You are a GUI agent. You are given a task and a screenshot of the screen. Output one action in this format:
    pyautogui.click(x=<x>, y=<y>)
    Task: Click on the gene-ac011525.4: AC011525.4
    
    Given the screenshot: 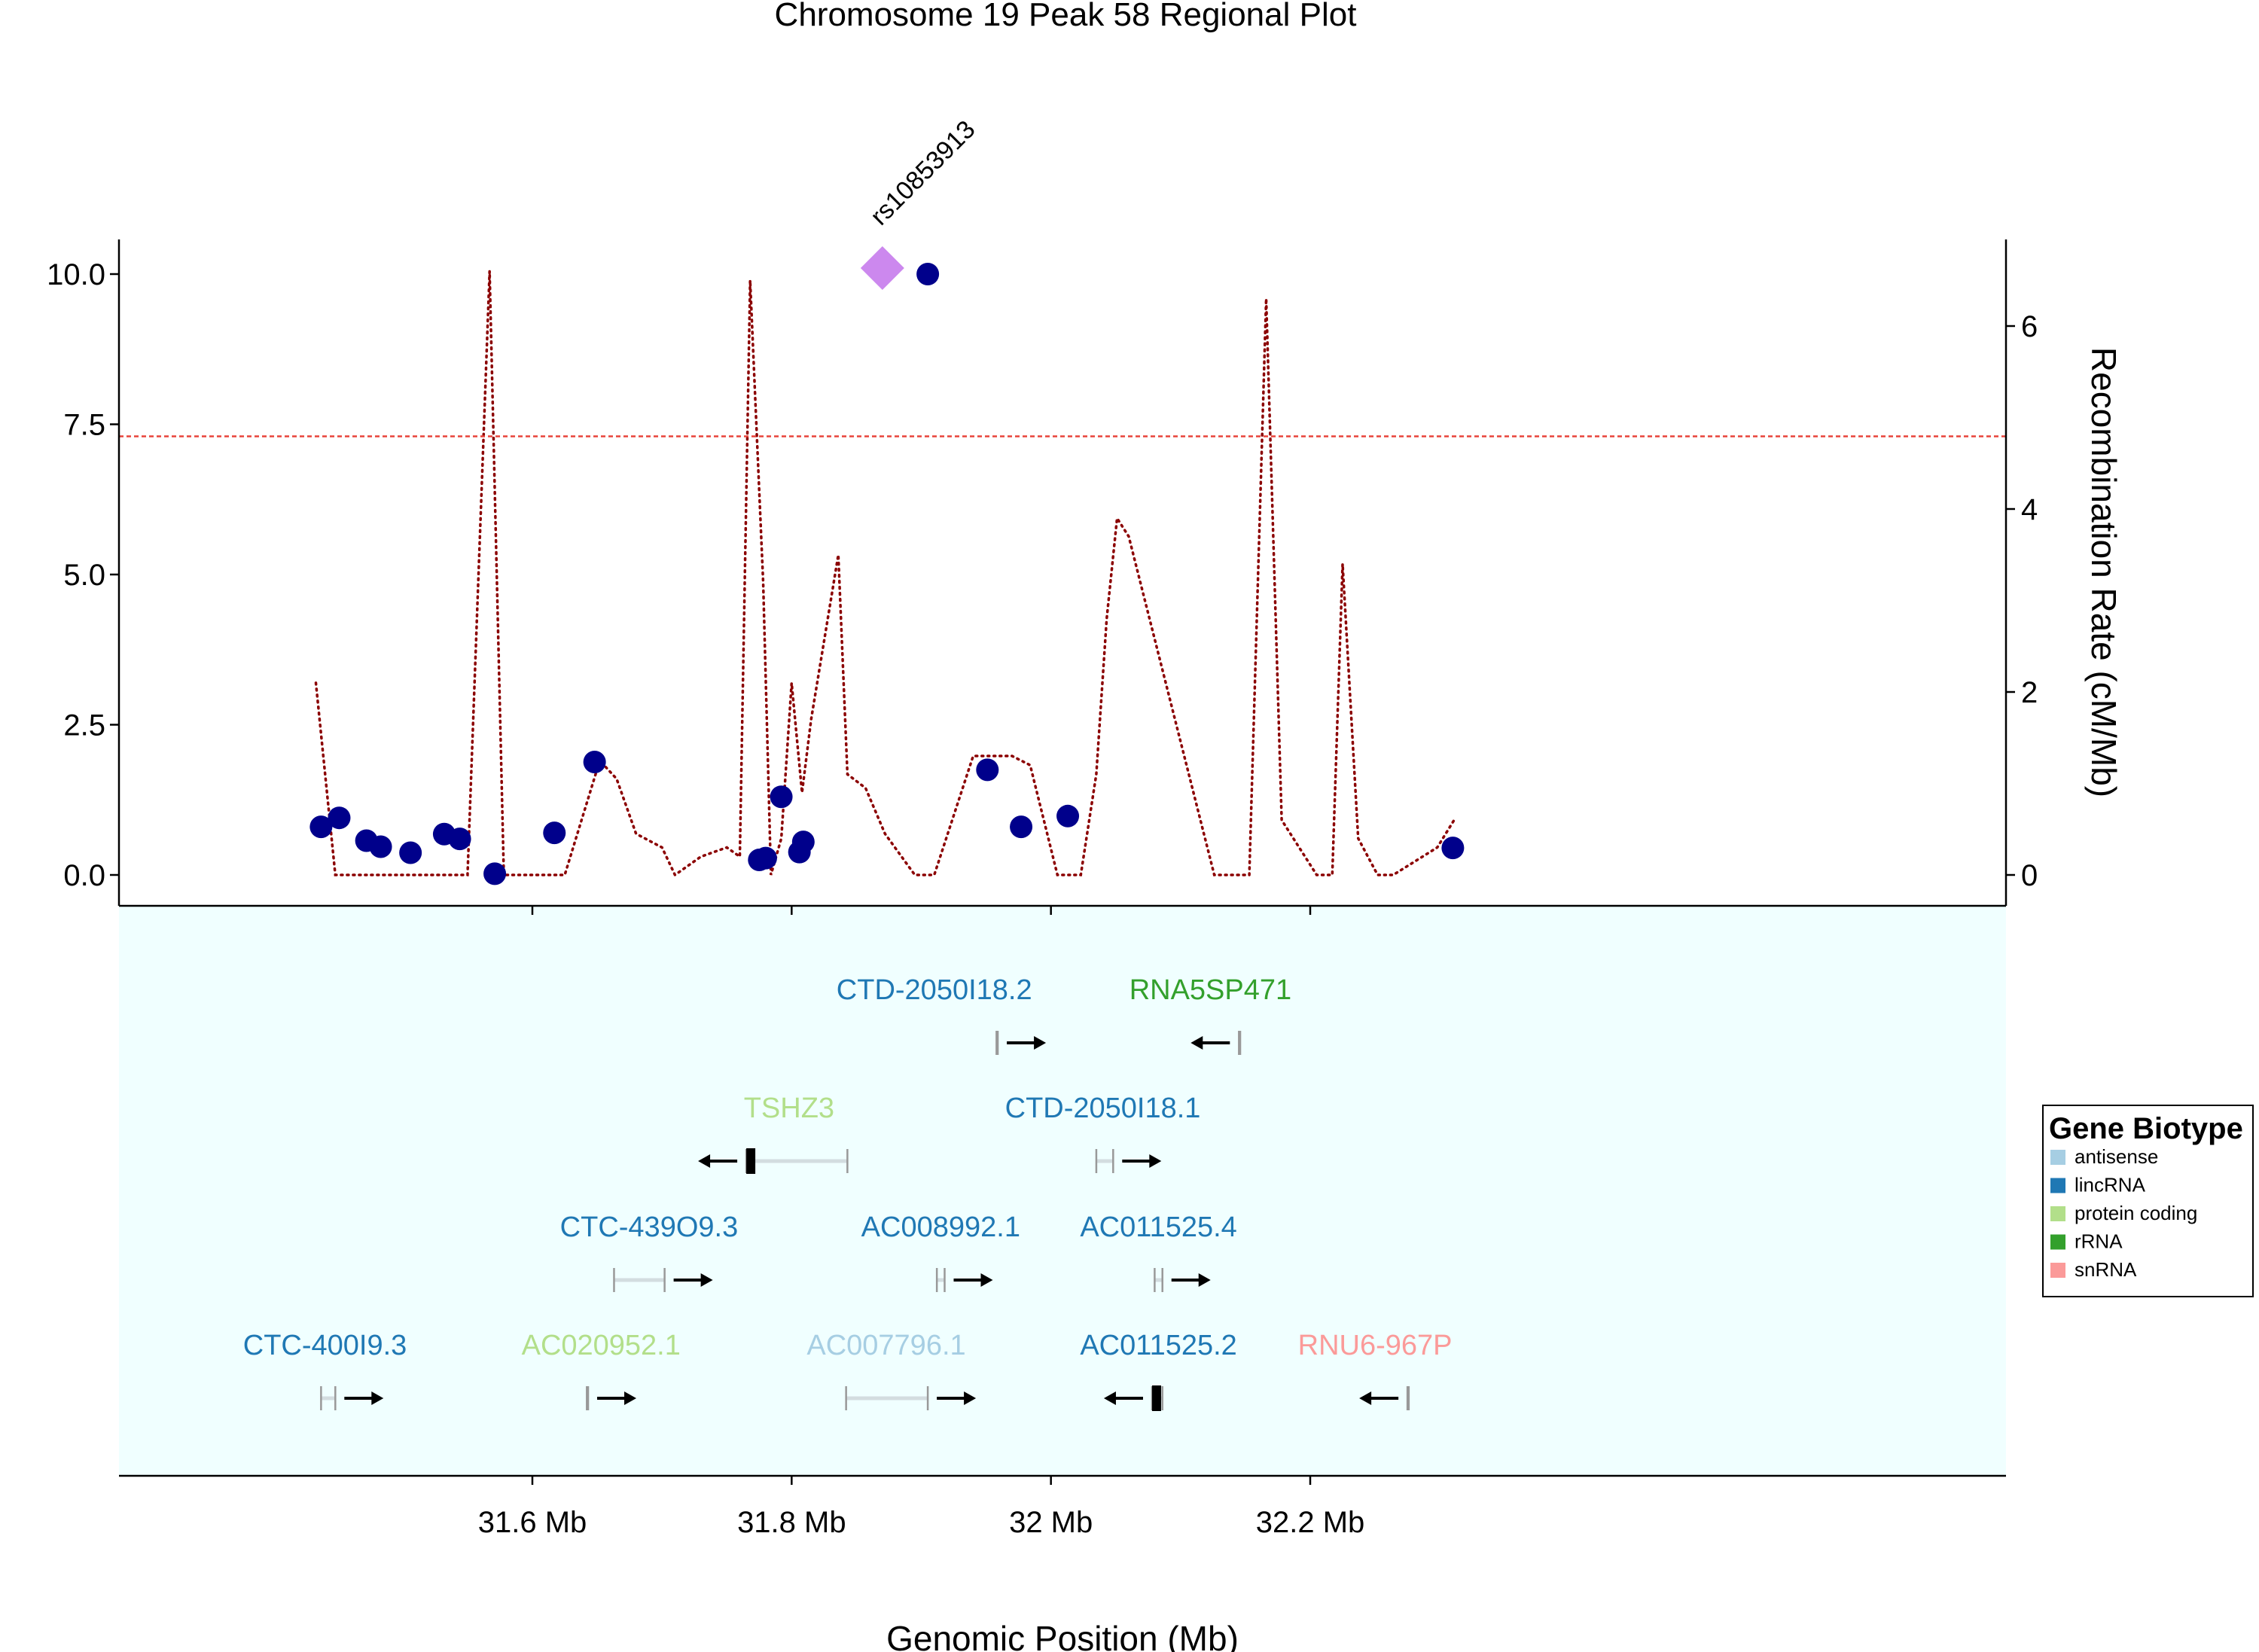 What is the action you would take?
    pyautogui.click(x=1158, y=1252)
    